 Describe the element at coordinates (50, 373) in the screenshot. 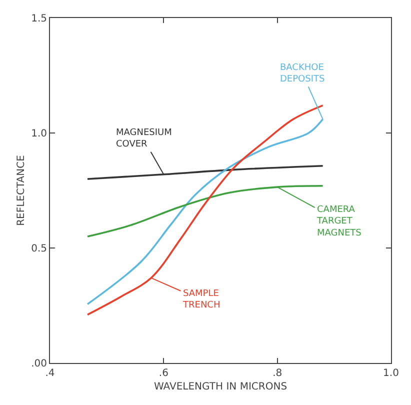

I see `x-tick-label: .4` at that location.